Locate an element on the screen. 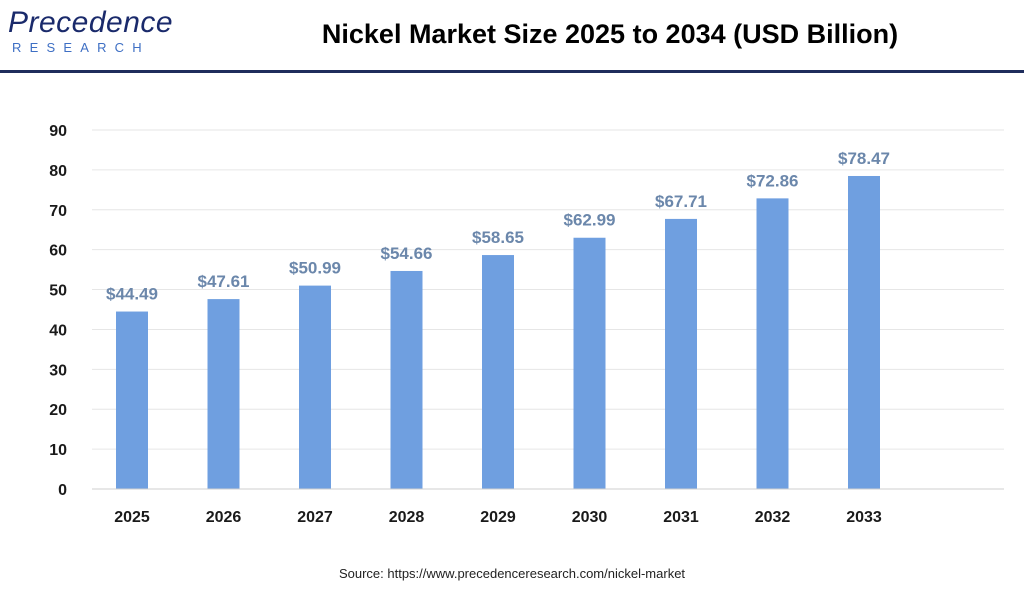  bar-2029 is located at coordinates (498, 372).